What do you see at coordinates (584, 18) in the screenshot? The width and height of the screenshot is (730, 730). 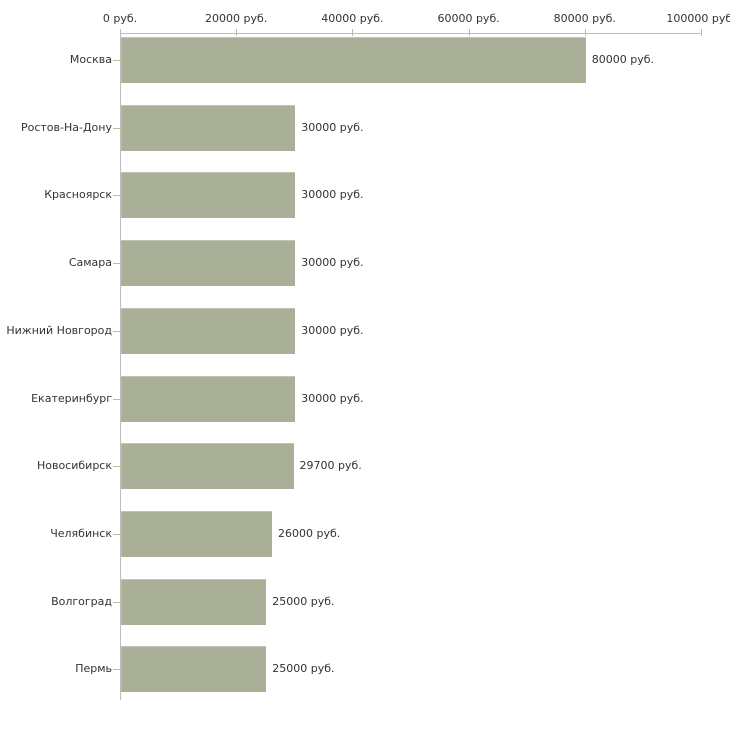 I see `x-axis-tick-label: 80000 руб.` at bounding box center [584, 18].